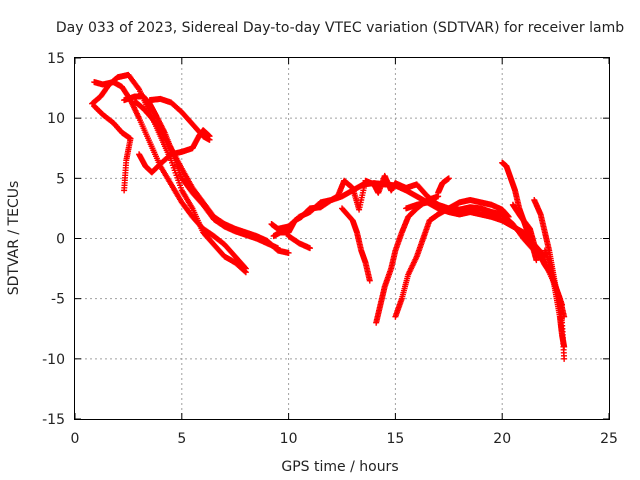 The height and width of the screenshot is (480, 640). Describe the element at coordinates (53, 360) in the screenshot. I see `y-tick-label: -10` at that location.